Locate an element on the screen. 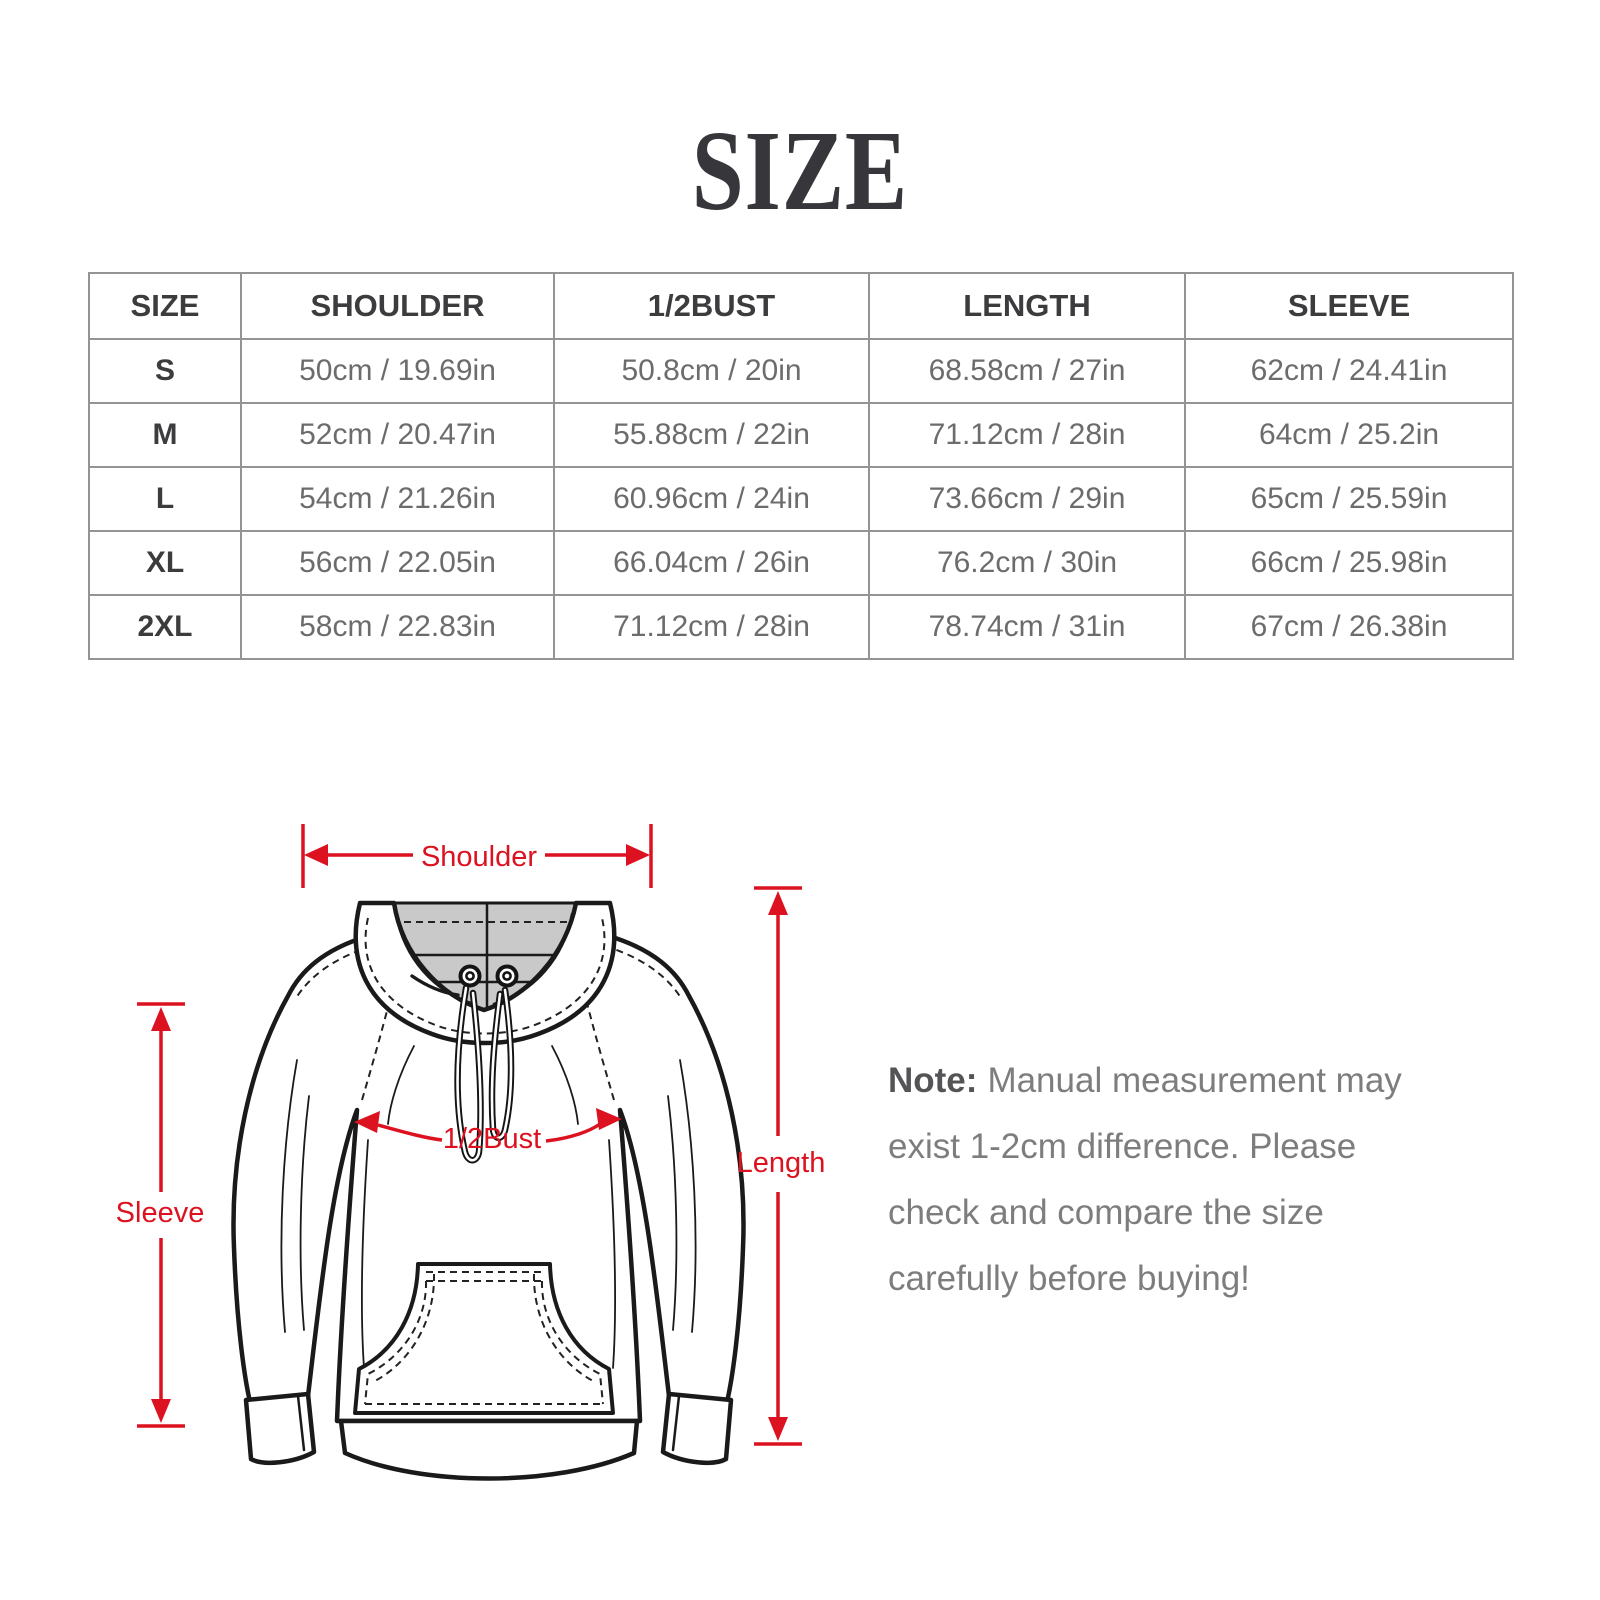  note-line: check and compare the size is located at coordinates (1106, 1212).